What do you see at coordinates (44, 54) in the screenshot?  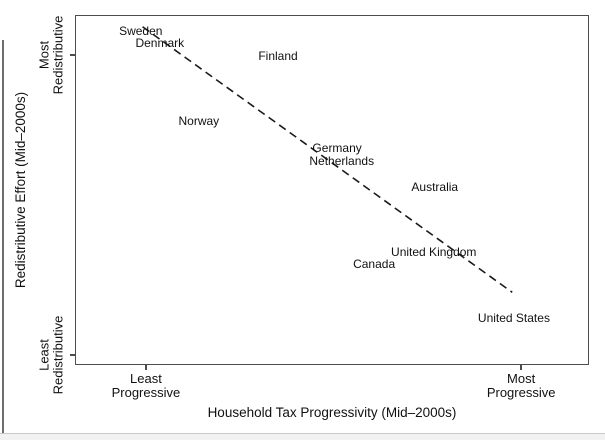 I see `y-tick-label-line: Most` at bounding box center [44, 54].